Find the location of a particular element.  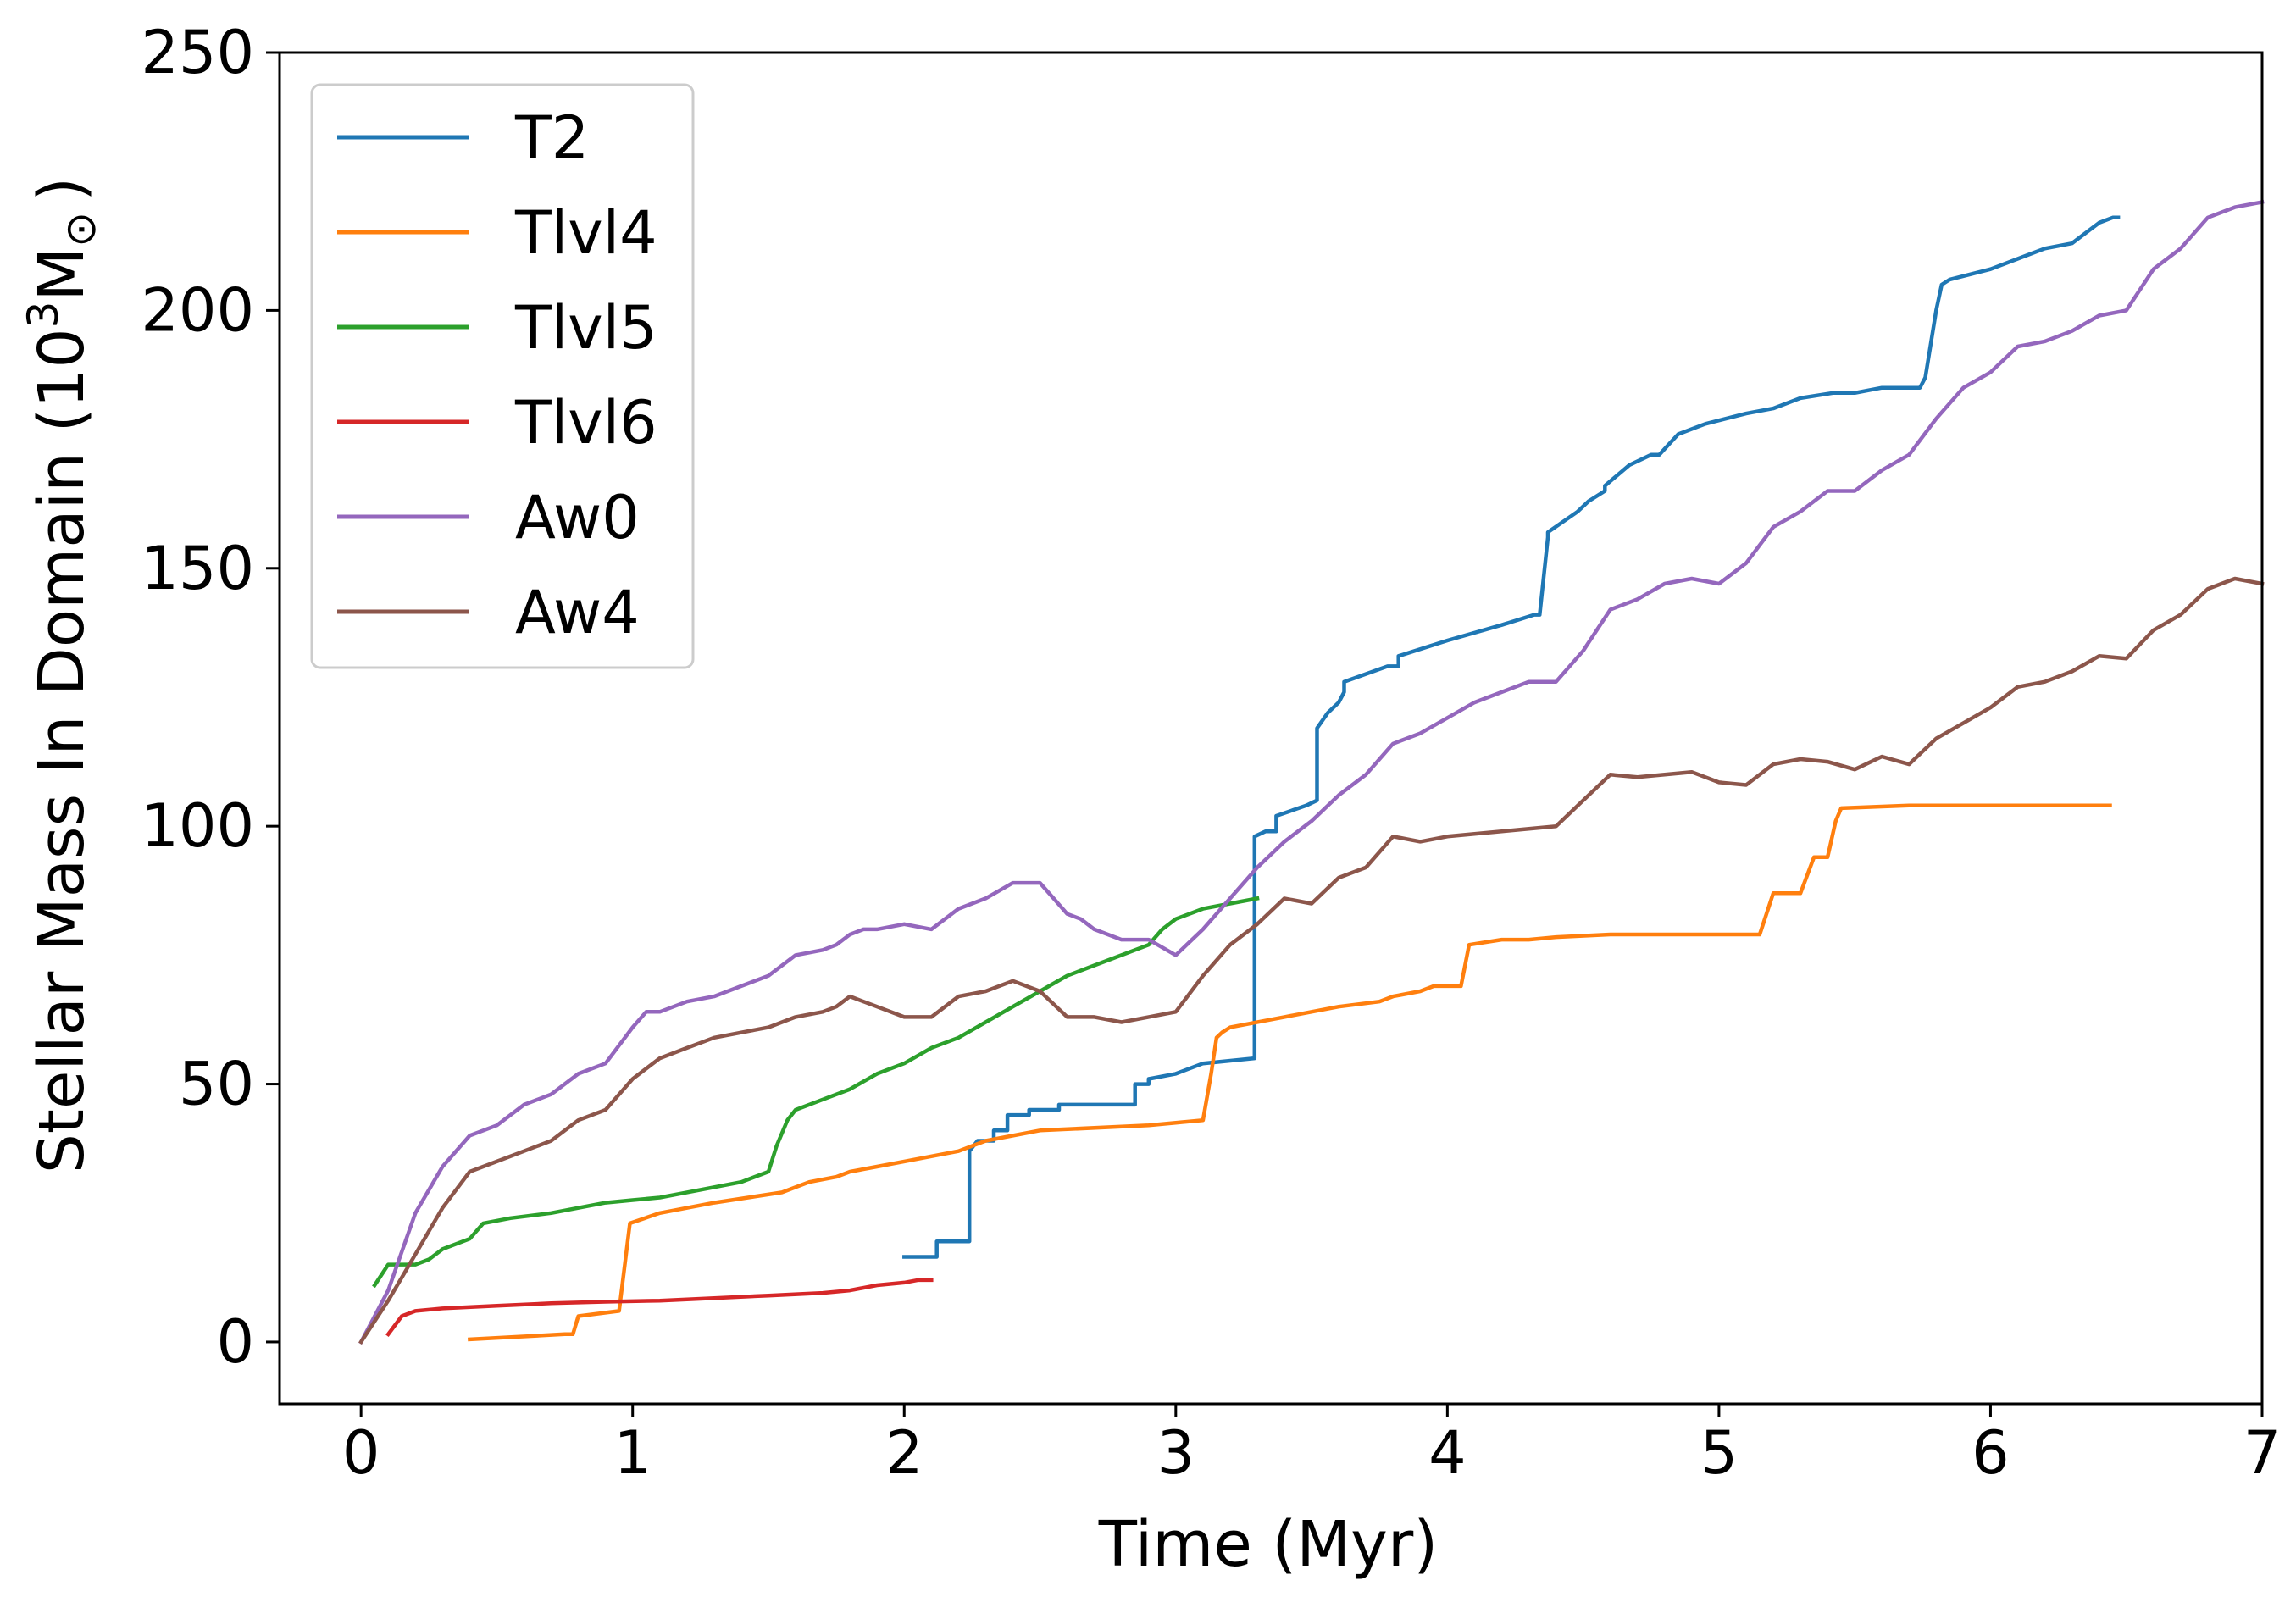

x-tick-label: 2 is located at coordinates (904, 1453).